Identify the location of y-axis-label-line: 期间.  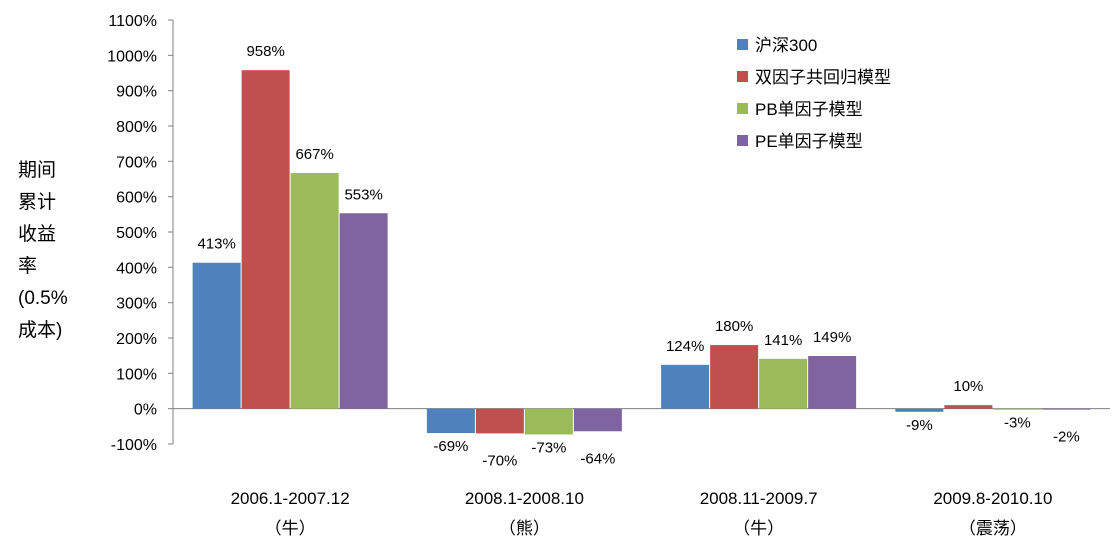
(37, 170).